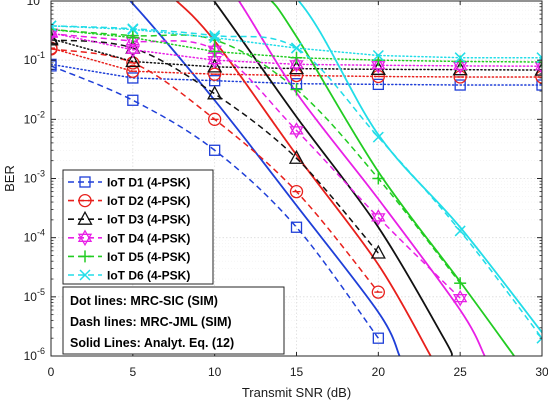  I want to click on x-tick-label: 0, so click(51, 372).